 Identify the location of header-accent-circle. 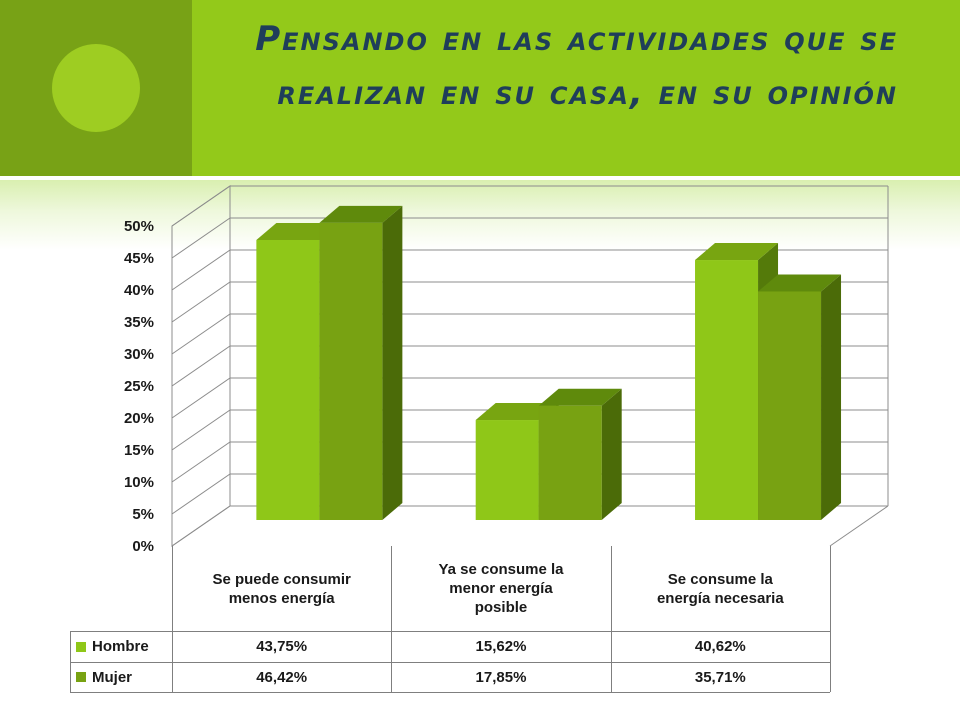
(96, 88).